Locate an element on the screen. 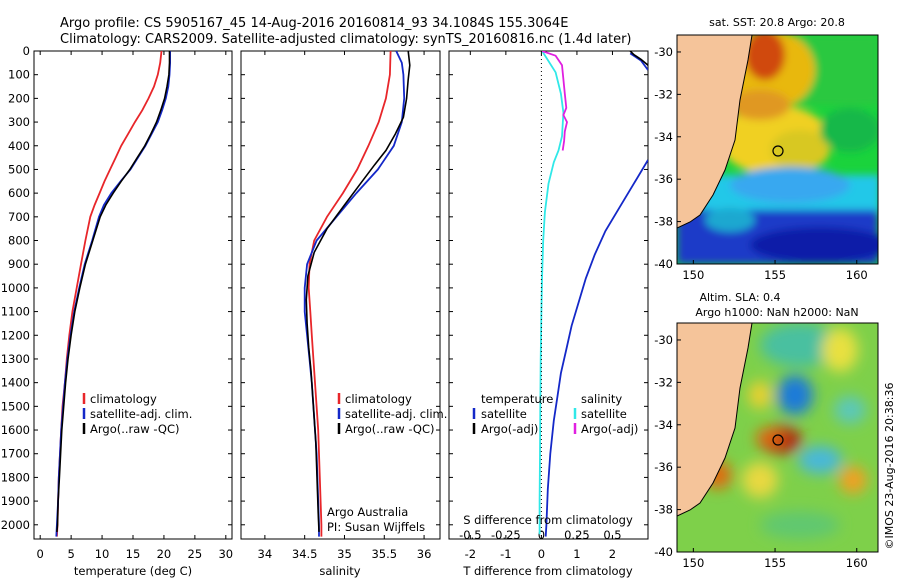  salinity-tick-label: 35 is located at coordinates (344, 554).